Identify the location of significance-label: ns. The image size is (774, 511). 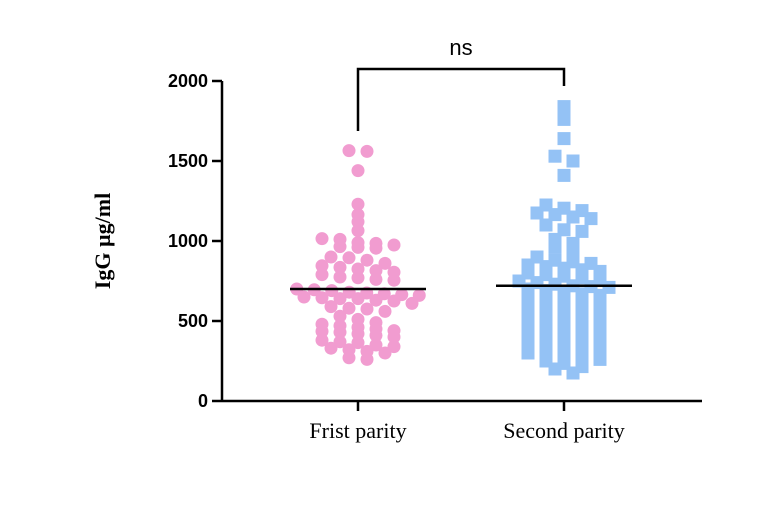
(460, 47).